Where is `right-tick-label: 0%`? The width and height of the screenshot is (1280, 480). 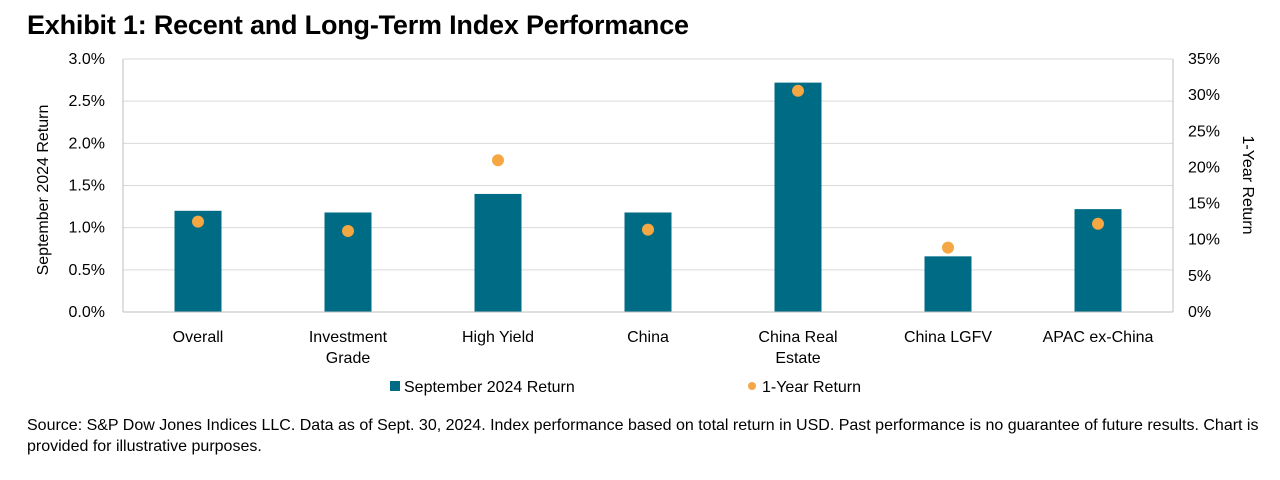
right-tick-label: 0% is located at coordinates (1199, 312).